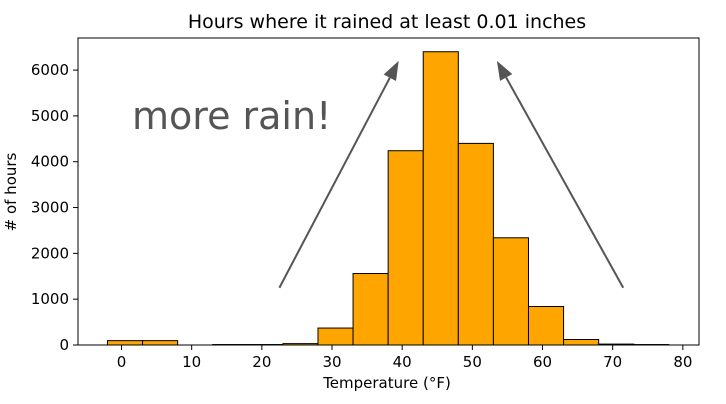 The height and width of the screenshot is (404, 726). What do you see at coordinates (542, 362) in the screenshot?
I see `x-tick-label: 60` at bounding box center [542, 362].